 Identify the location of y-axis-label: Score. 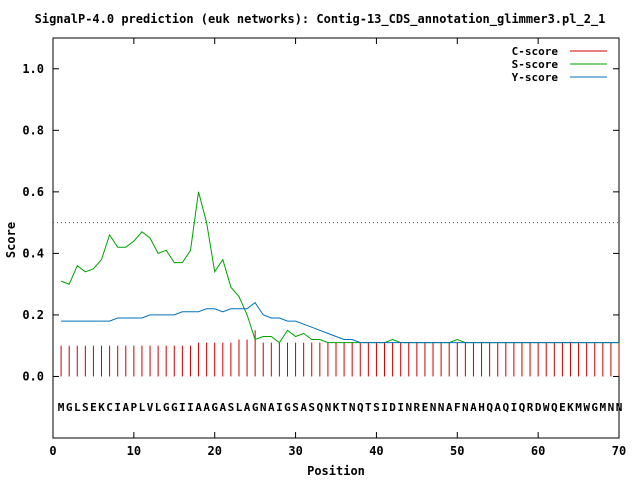
(11, 240).